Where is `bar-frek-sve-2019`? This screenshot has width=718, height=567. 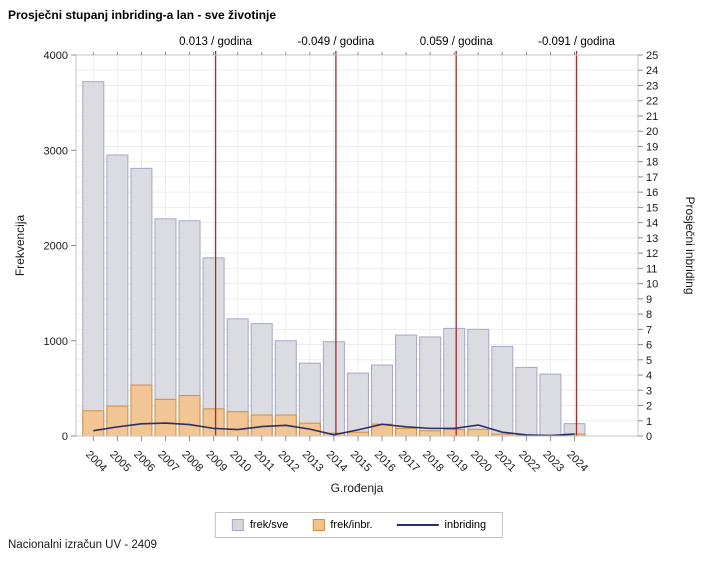 bar-frek-sve-2019 is located at coordinates (454, 382).